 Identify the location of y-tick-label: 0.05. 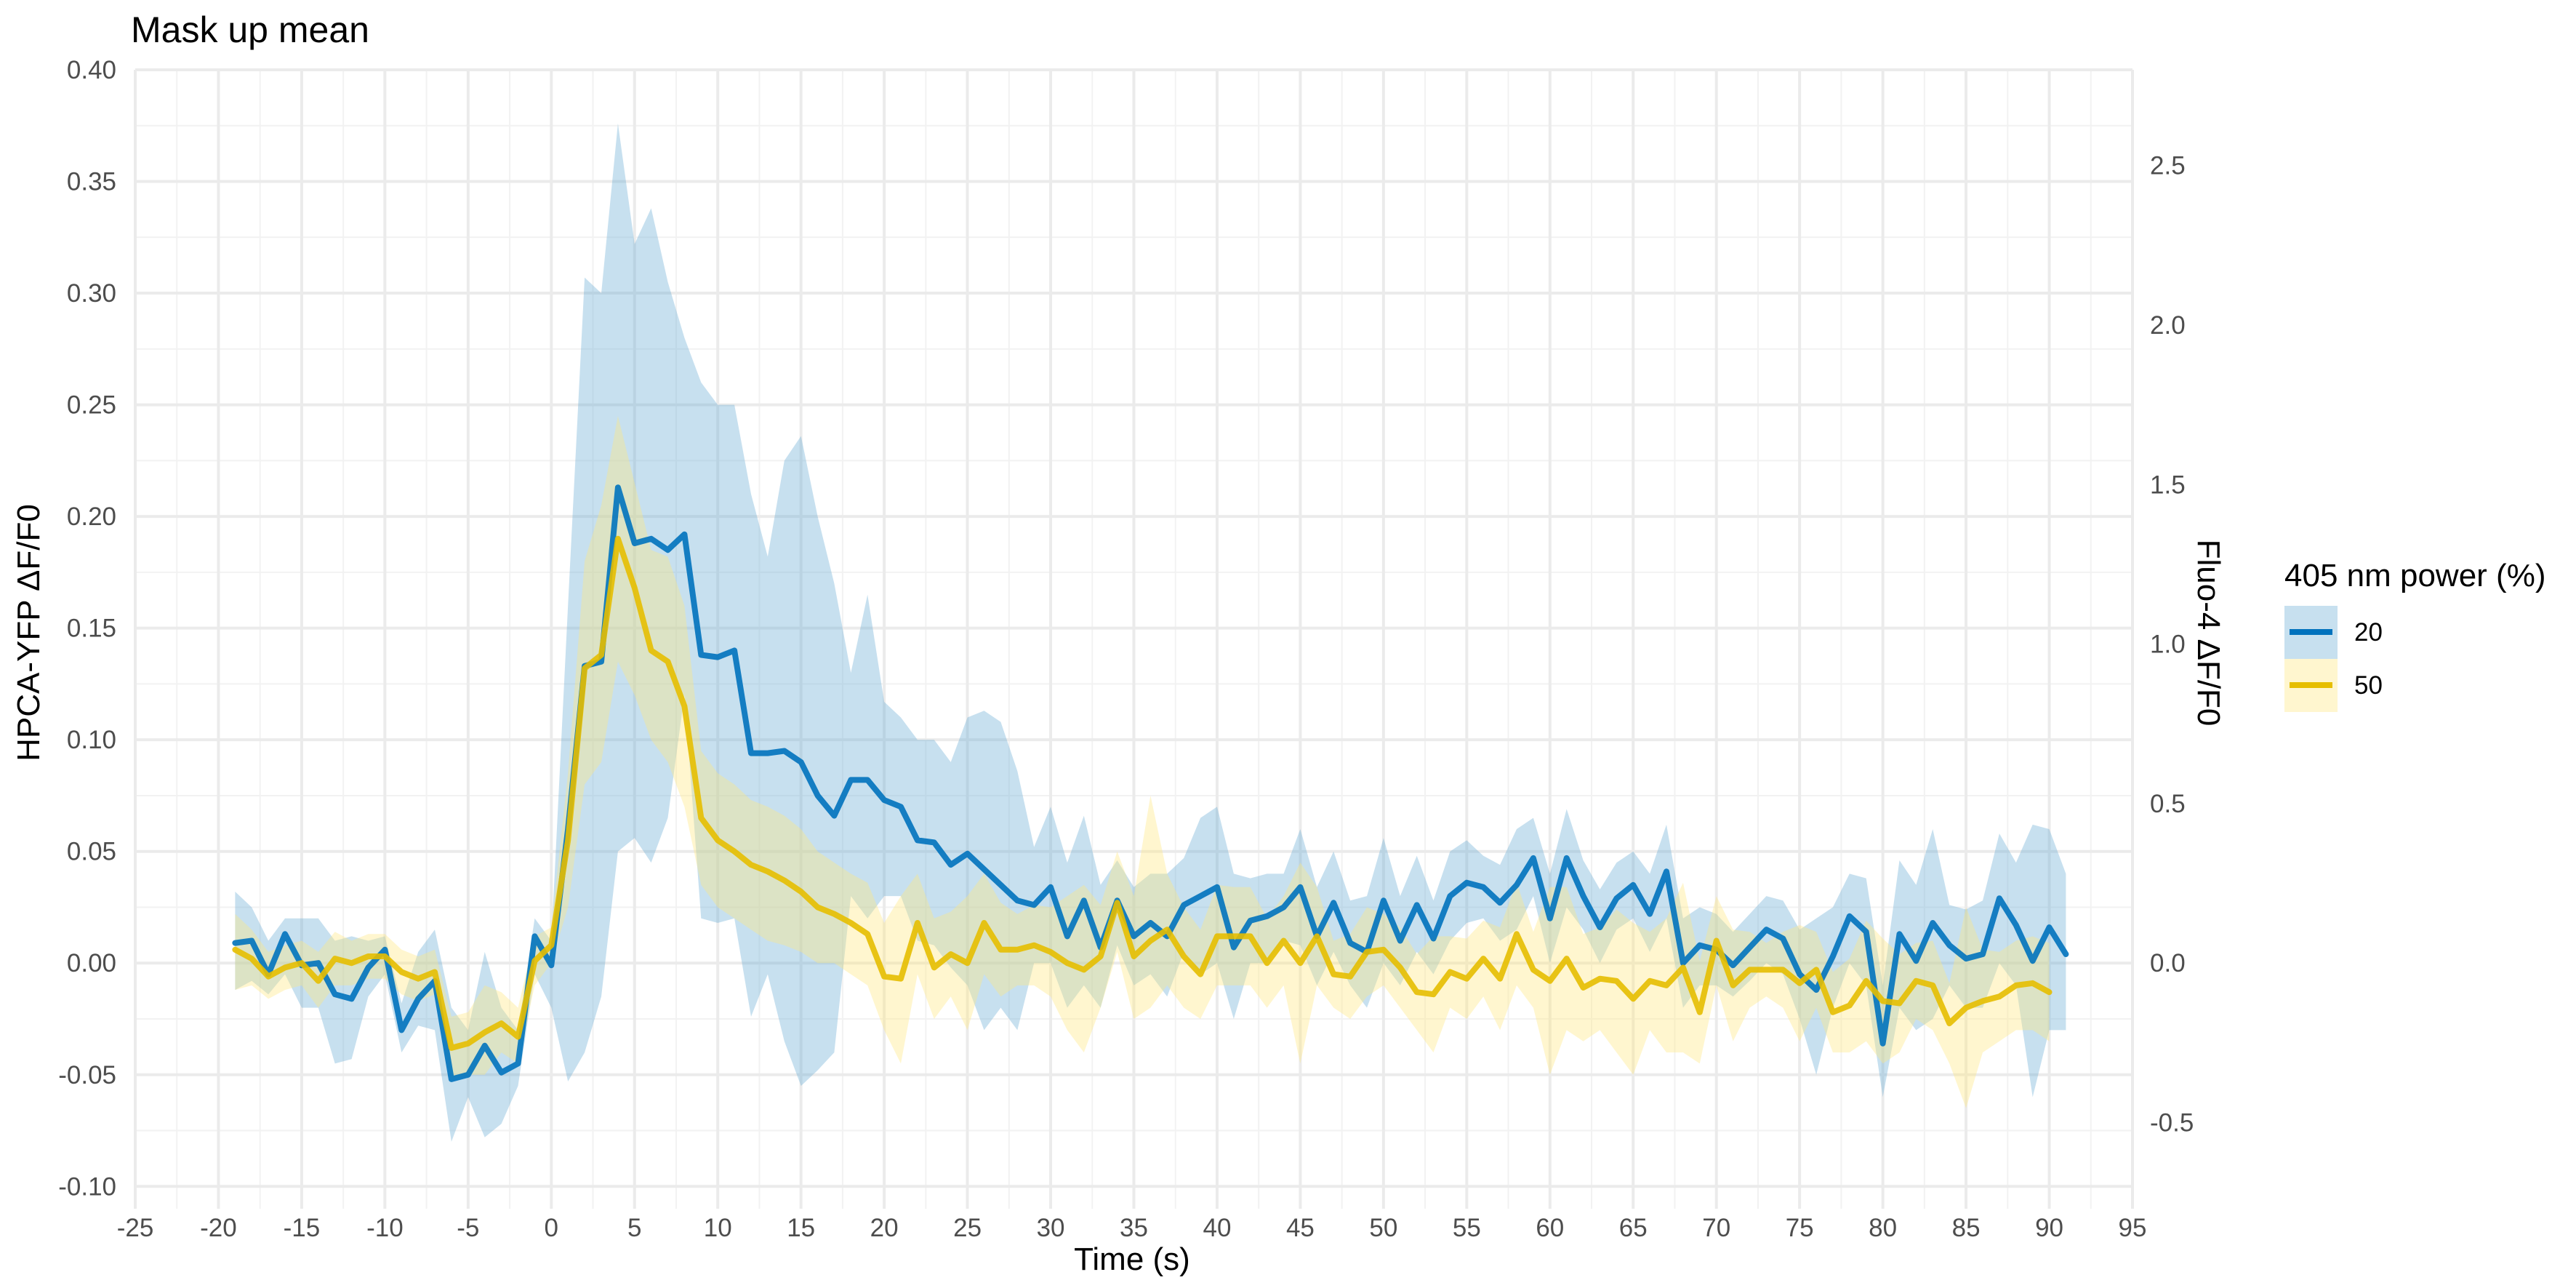
(92, 852).